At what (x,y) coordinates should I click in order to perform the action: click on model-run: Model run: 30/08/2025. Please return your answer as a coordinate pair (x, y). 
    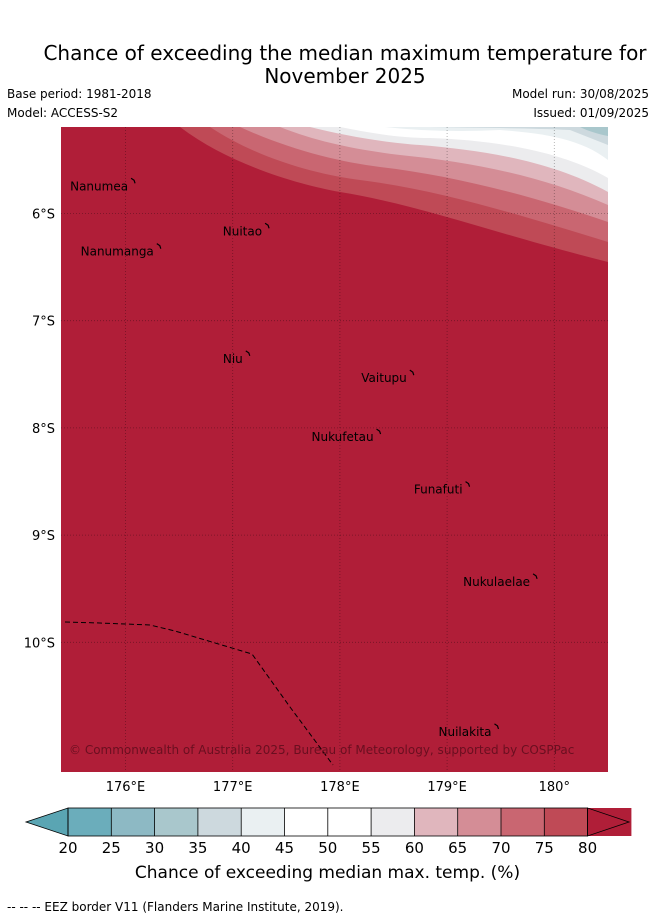
    Looking at the image, I should click on (580, 94).